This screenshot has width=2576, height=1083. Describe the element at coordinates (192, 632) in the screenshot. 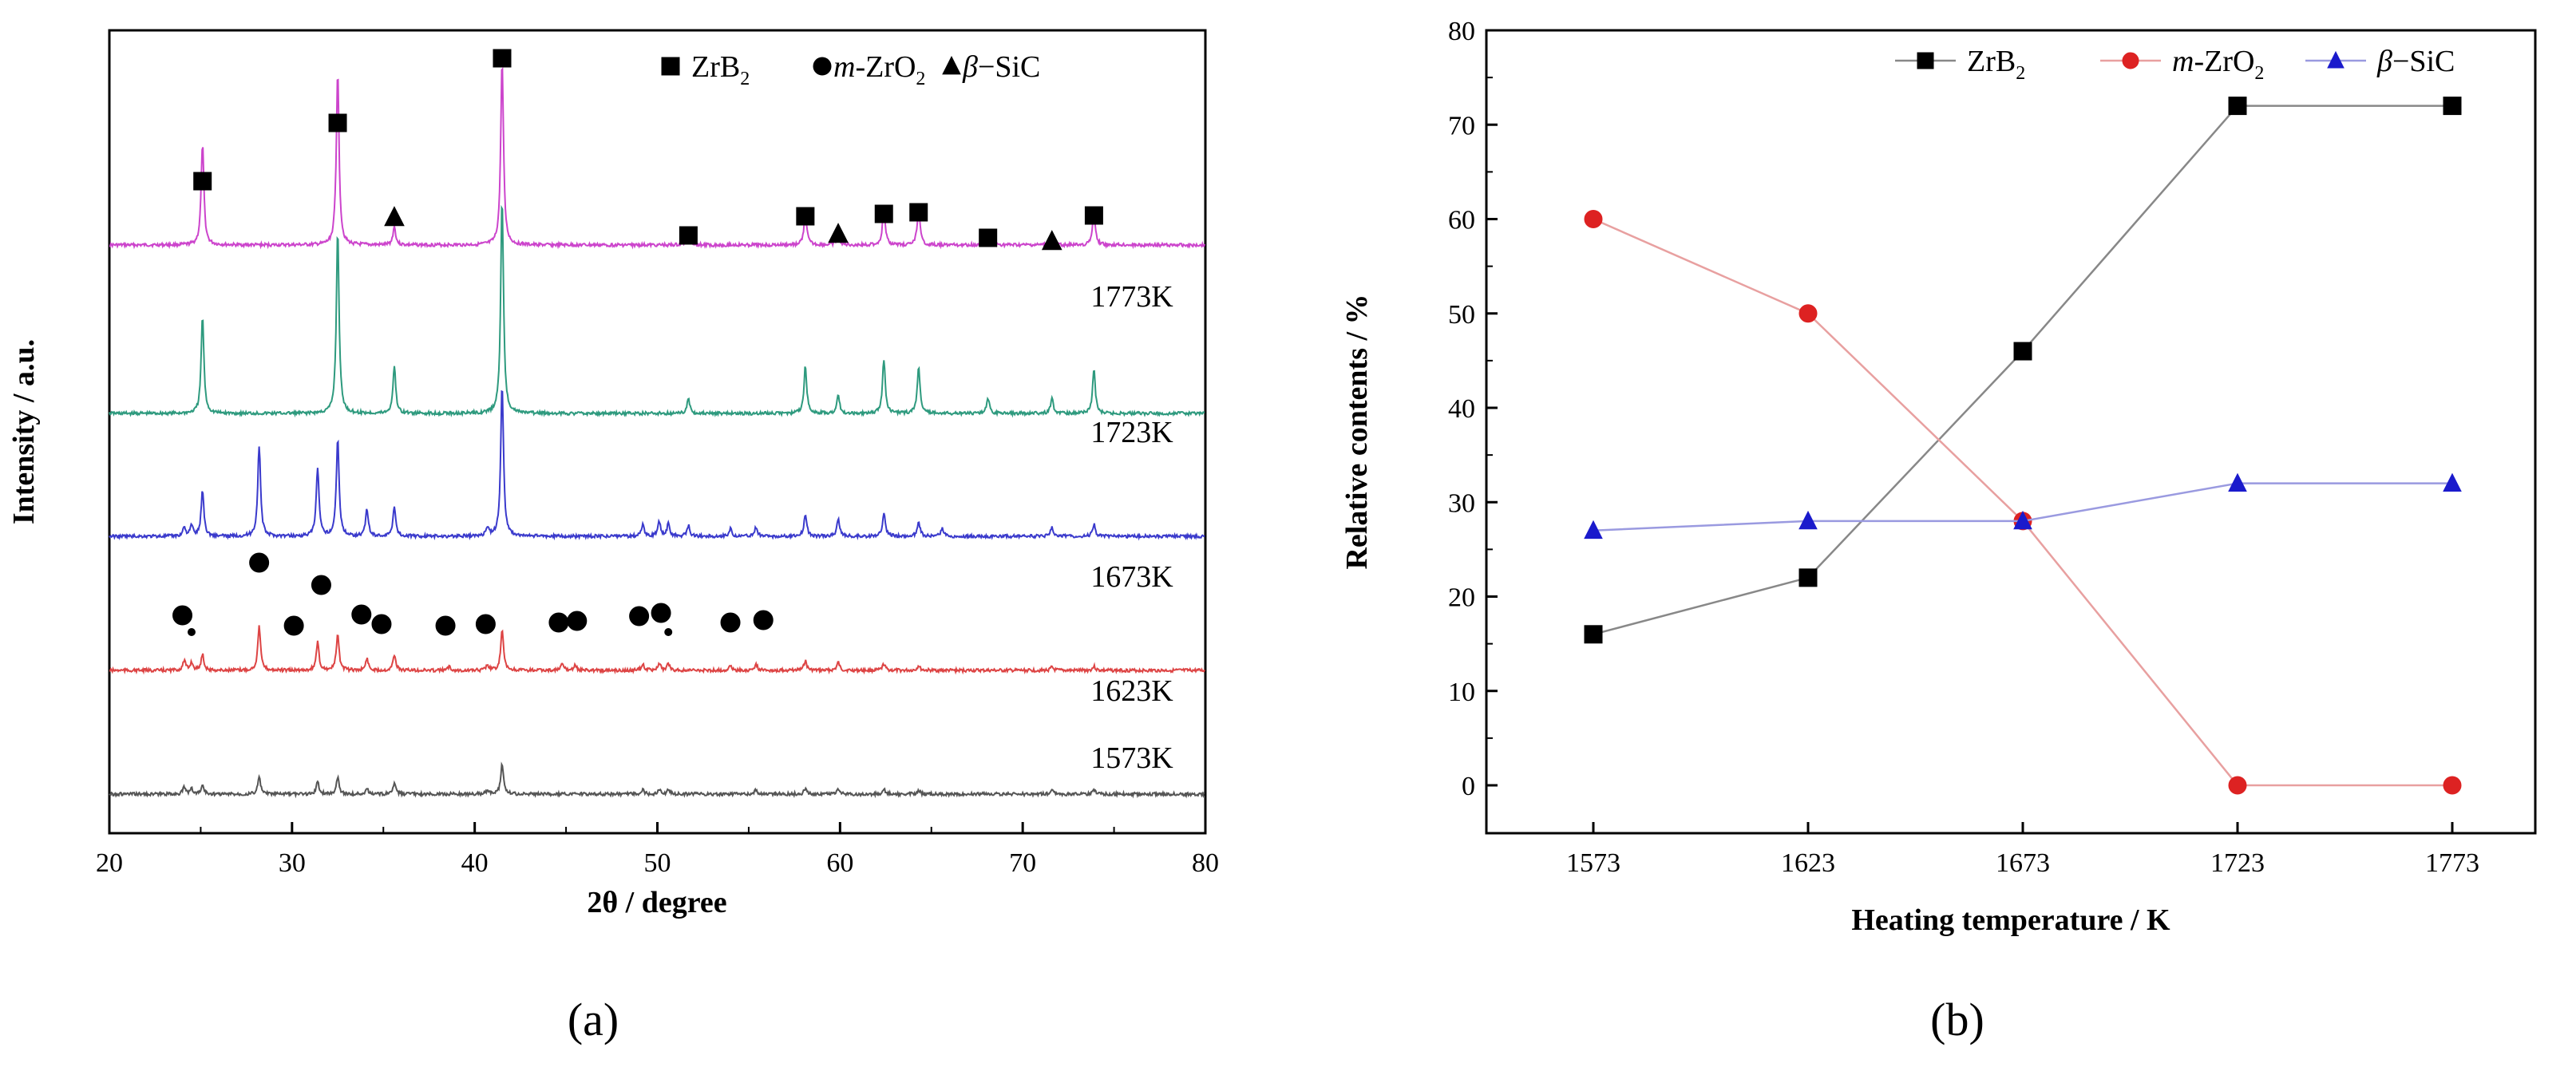

I see `zro2-small-peak-marker` at that location.